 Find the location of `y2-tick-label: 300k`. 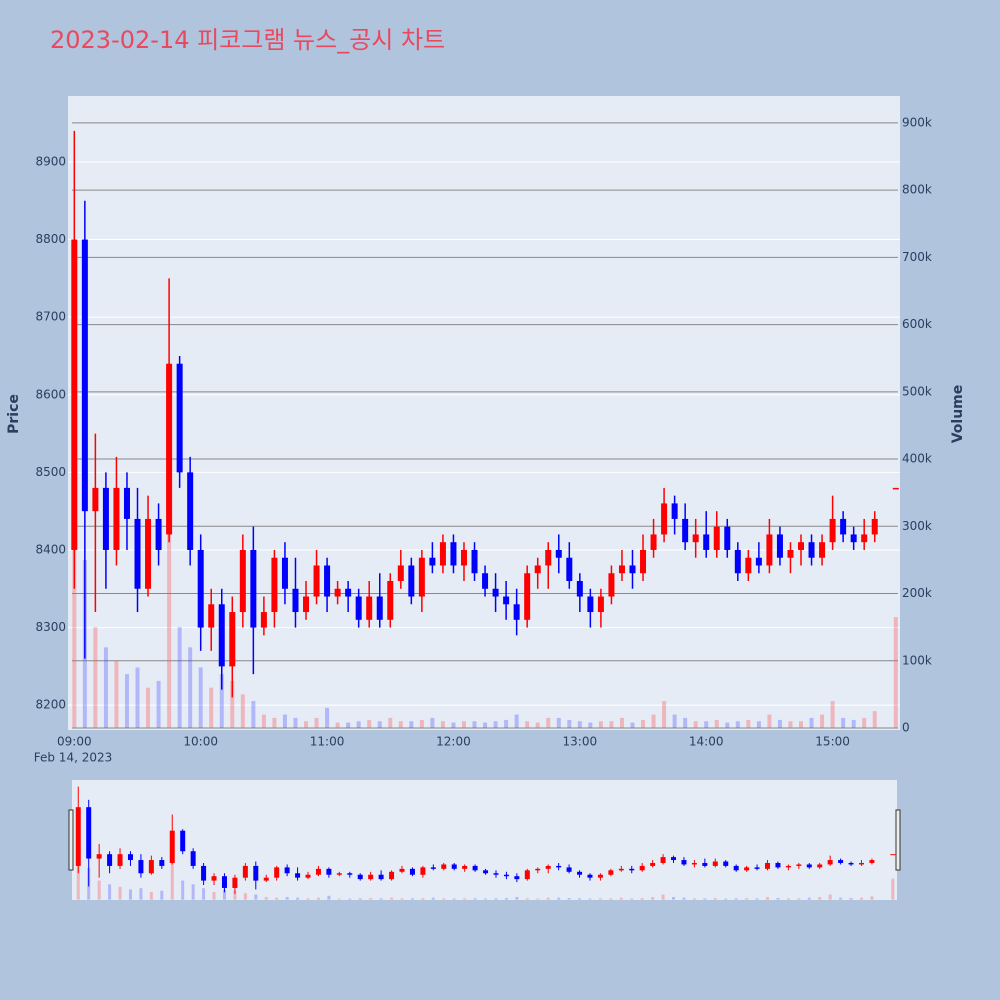

y2-tick-label: 300k is located at coordinates (917, 526).